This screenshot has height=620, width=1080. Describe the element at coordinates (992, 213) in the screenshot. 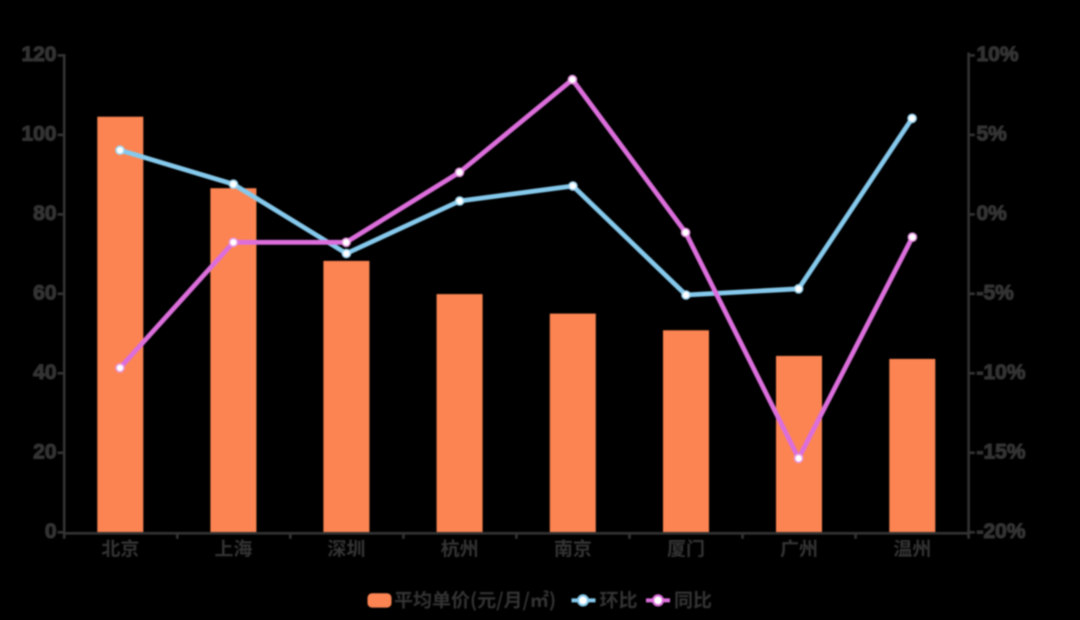

I see `svg-text: 0%` at that location.